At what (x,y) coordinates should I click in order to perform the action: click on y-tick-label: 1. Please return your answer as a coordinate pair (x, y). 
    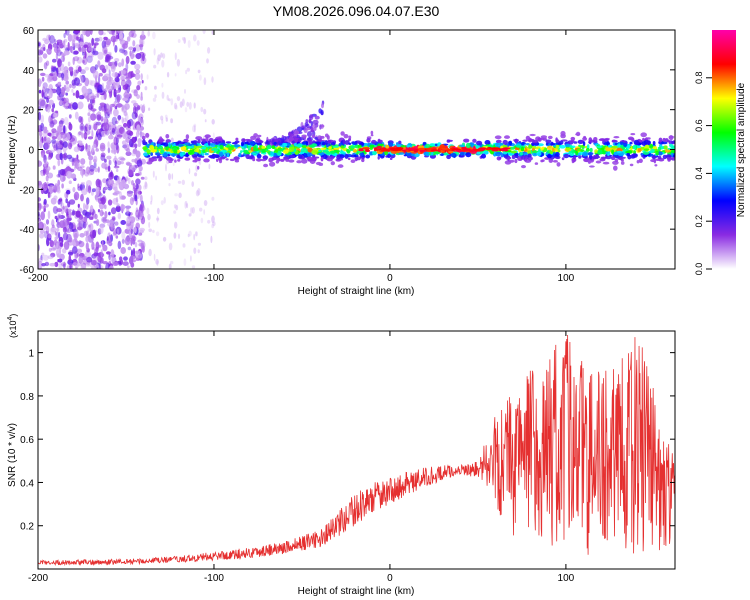
    Looking at the image, I should click on (31, 354).